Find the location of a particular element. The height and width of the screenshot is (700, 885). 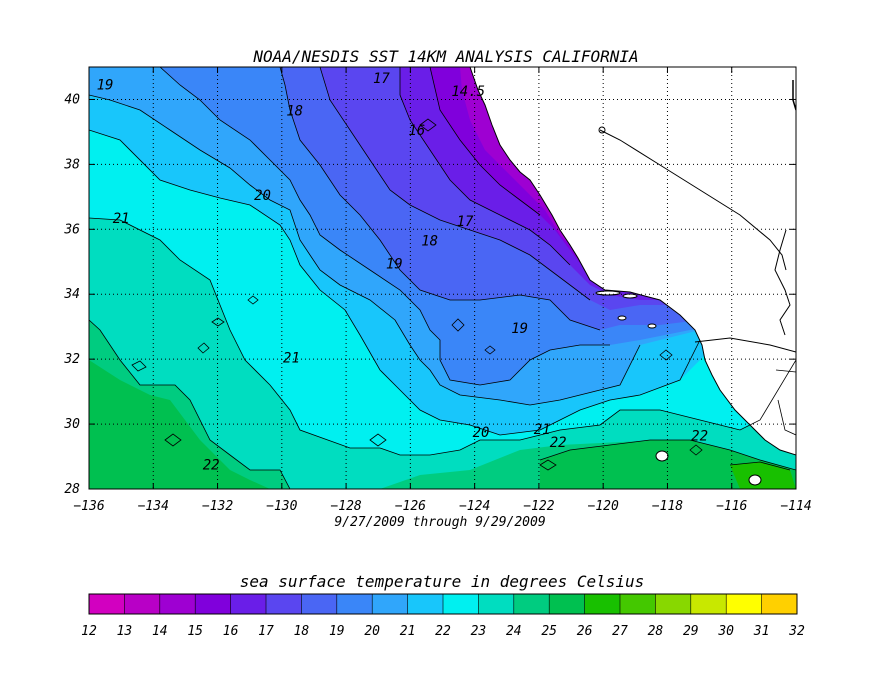

x-tick-label: −124 is located at coordinates (474, 506).